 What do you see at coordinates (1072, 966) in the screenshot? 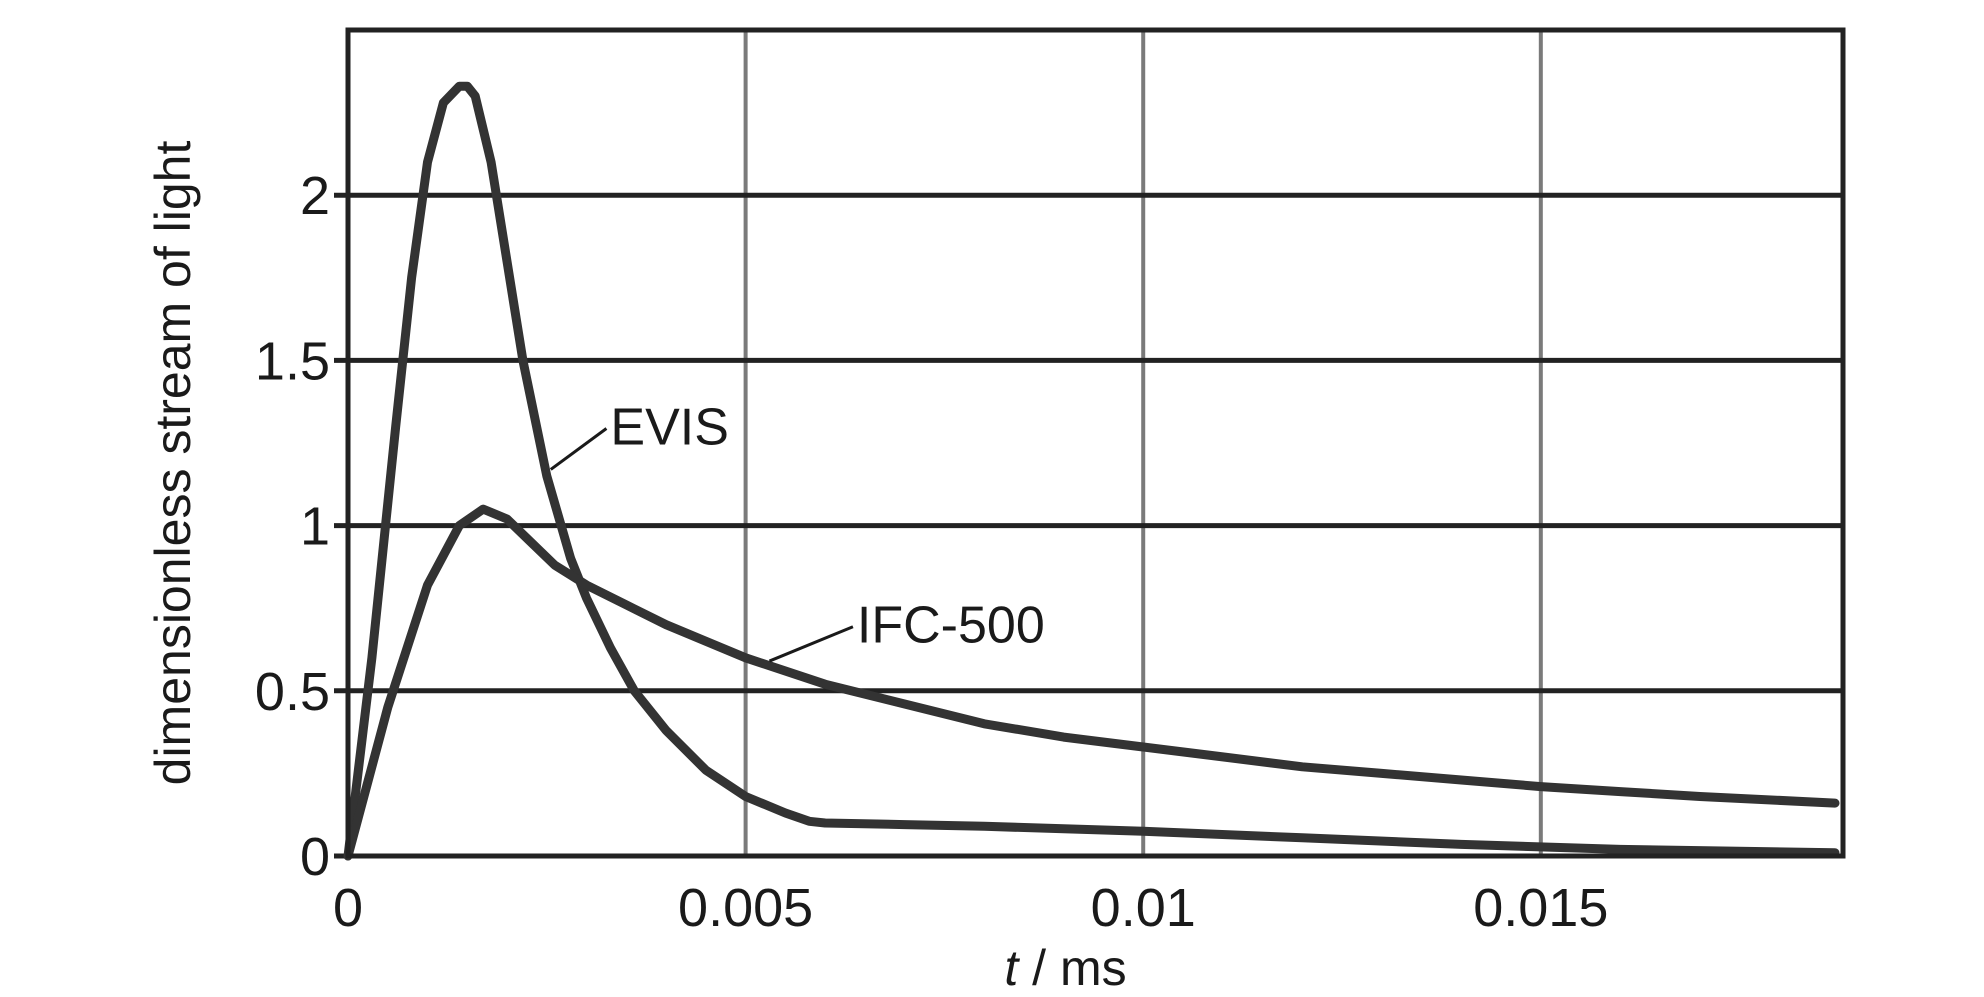
I see `x-axis-label-unit: / ms` at bounding box center [1072, 966].